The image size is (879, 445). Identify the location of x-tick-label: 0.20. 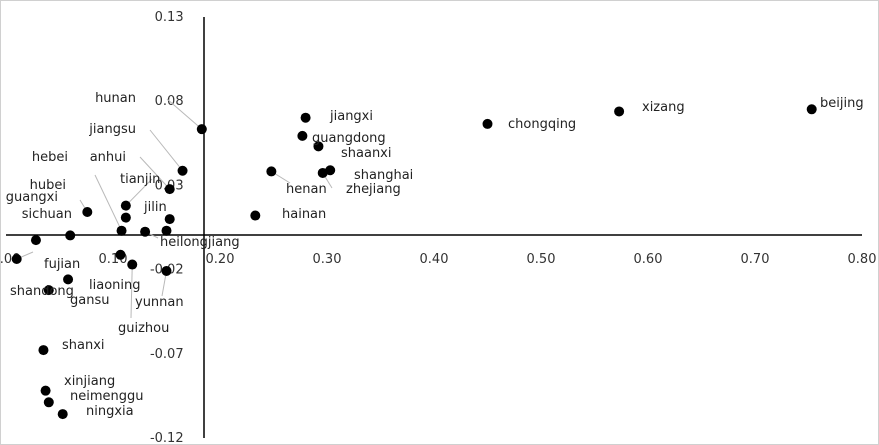
(220, 259).